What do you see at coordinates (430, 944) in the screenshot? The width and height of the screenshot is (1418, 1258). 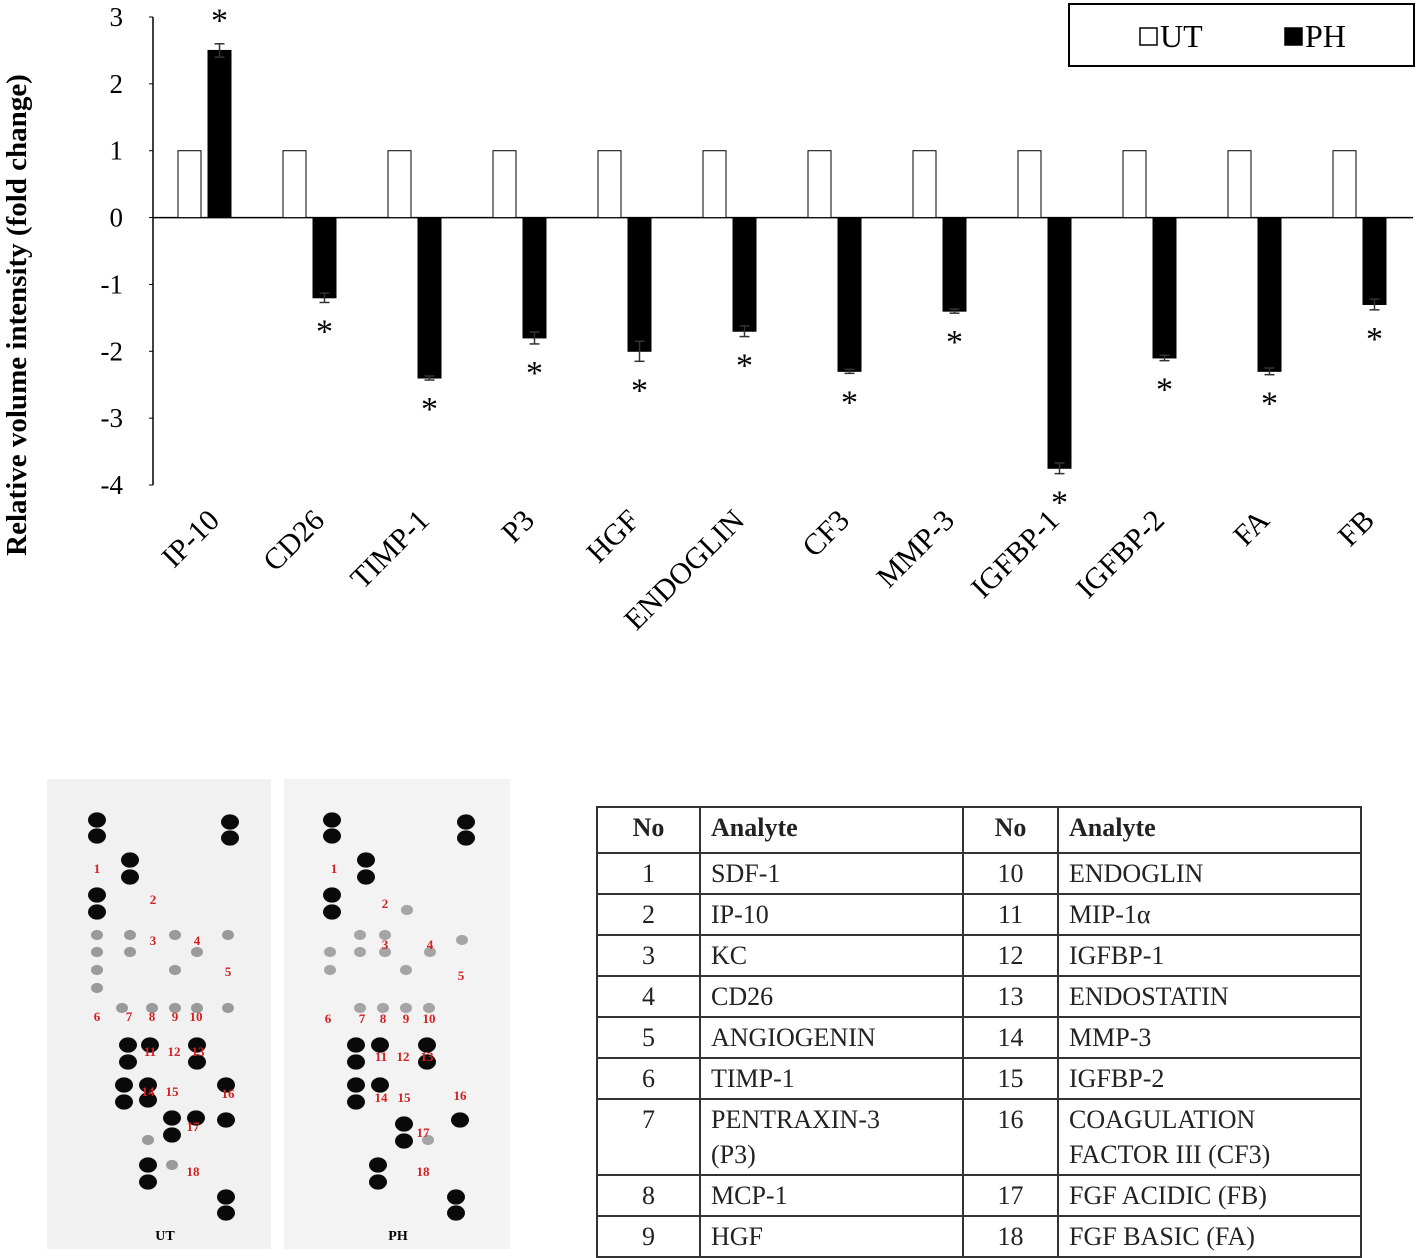 I see `spot-label: 4` at bounding box center [430, 944].